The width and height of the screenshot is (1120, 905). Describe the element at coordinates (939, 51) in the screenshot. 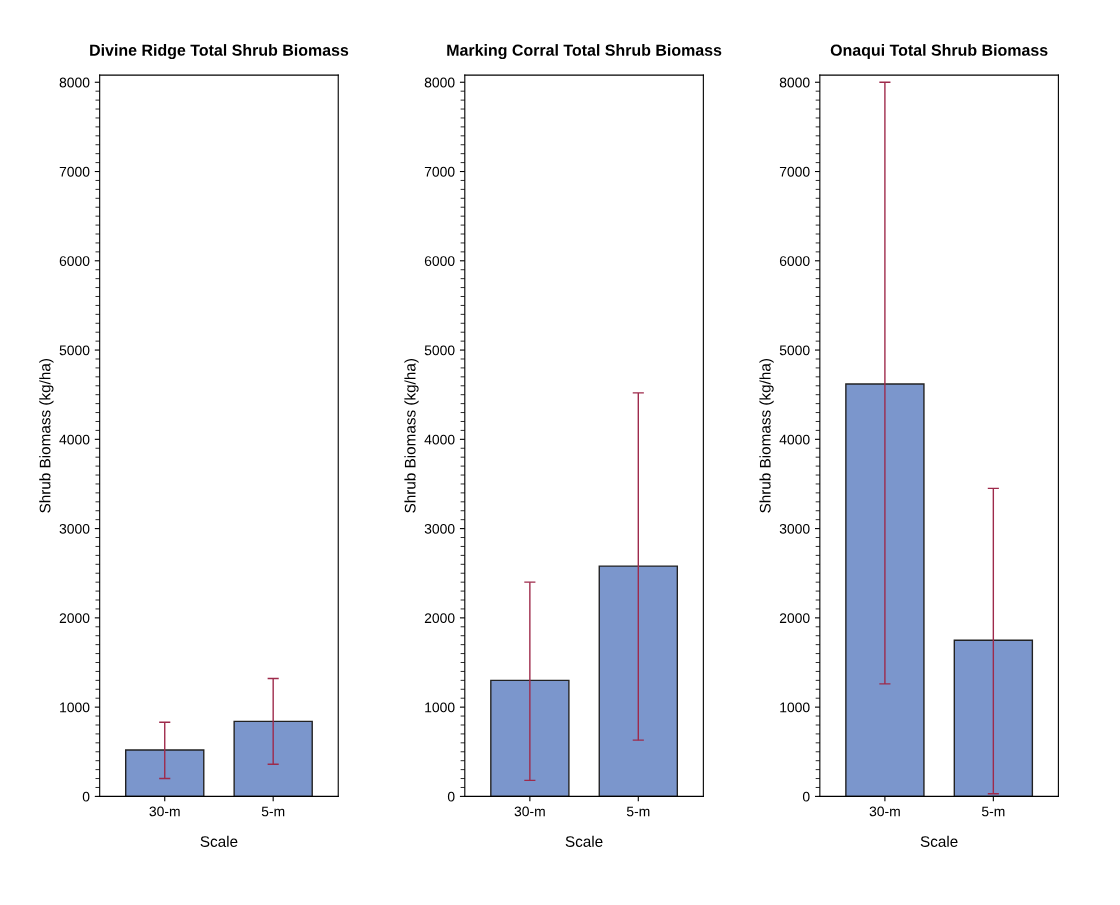

I see `chart-title: Onaqui Total Shrub Biomass` at that location.